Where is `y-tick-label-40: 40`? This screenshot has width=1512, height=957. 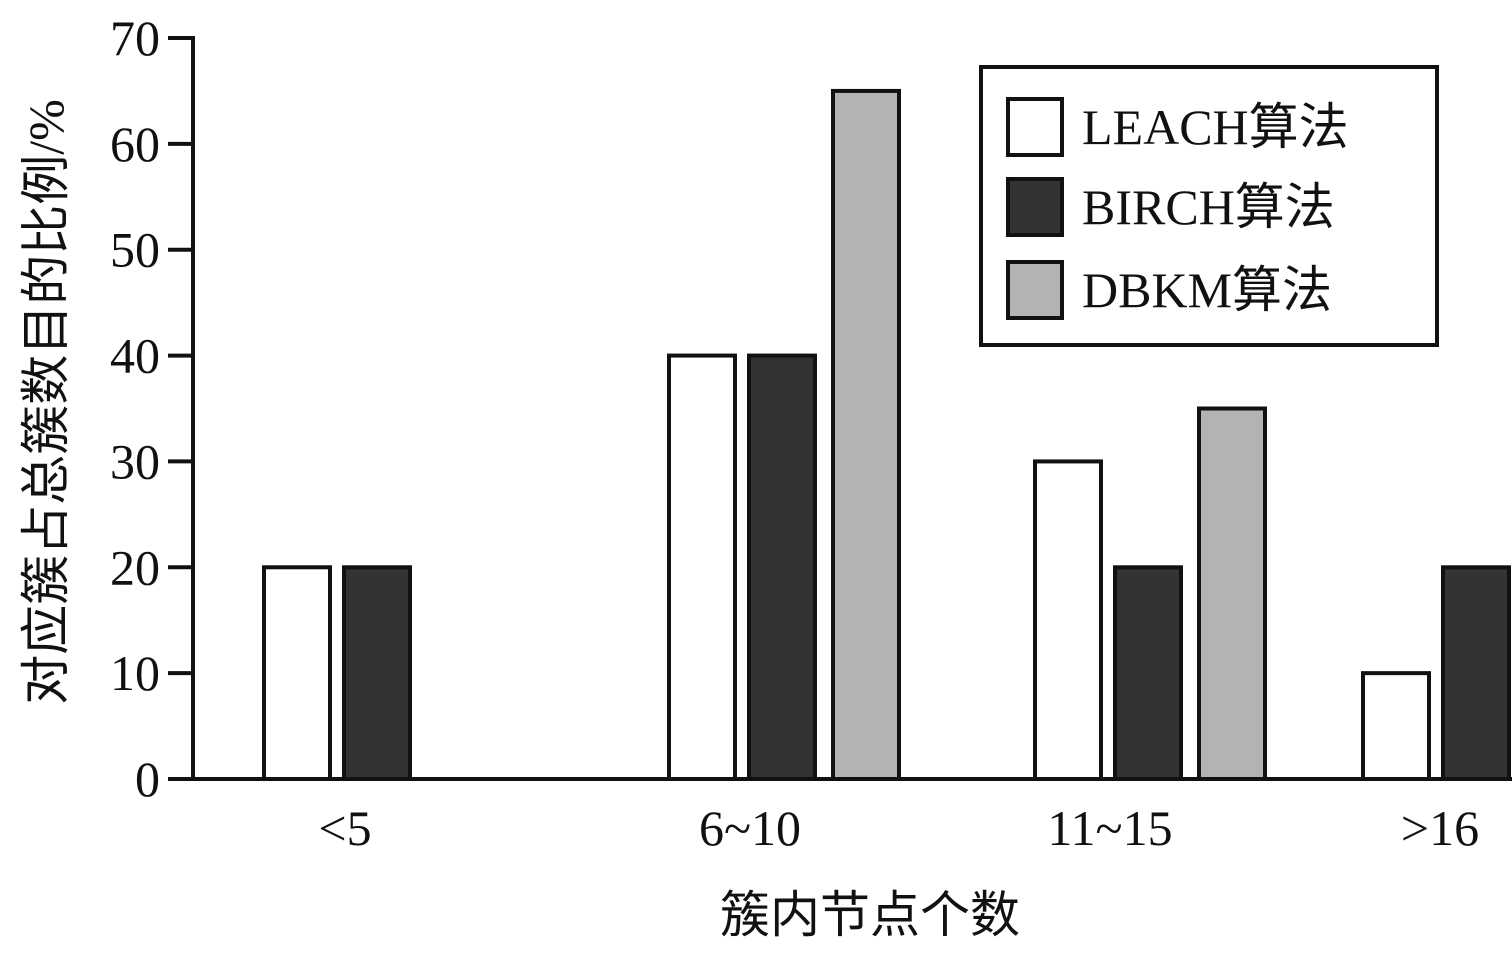
y-tick-label-40: 40 is located at coordinates (135, 356).